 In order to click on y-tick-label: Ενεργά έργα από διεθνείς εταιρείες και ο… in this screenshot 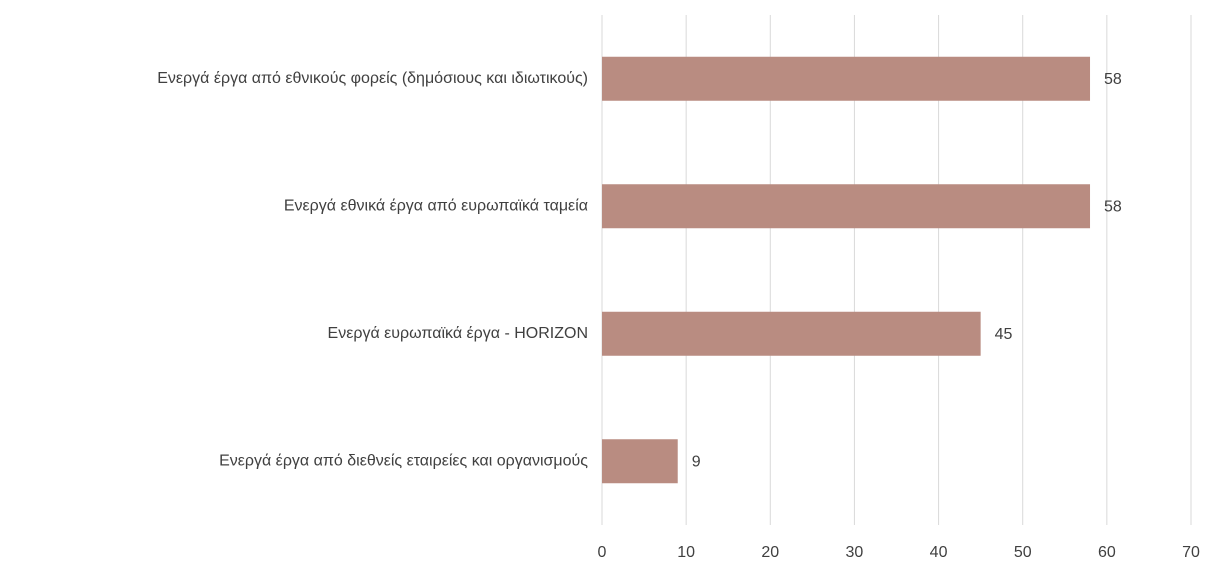, I will do `click(403, 460)`.